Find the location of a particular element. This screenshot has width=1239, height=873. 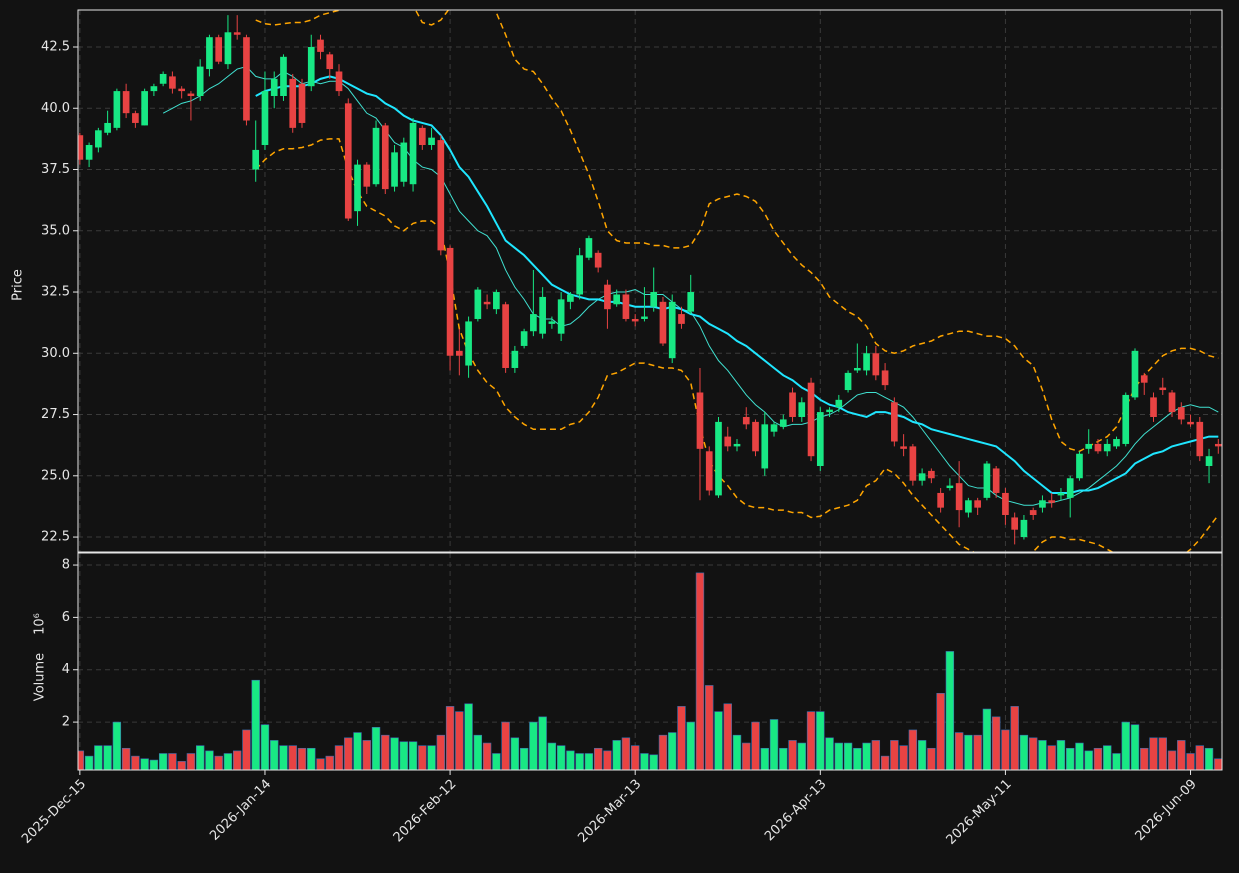

y-tick-label: 27.5 is located at coordinates (55, 414).